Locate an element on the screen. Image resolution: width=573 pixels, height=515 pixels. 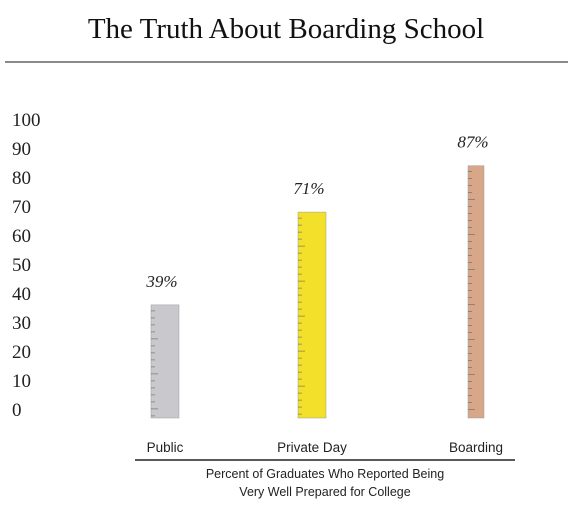
x-tick-label: Public is located at coordinates (165, 447).